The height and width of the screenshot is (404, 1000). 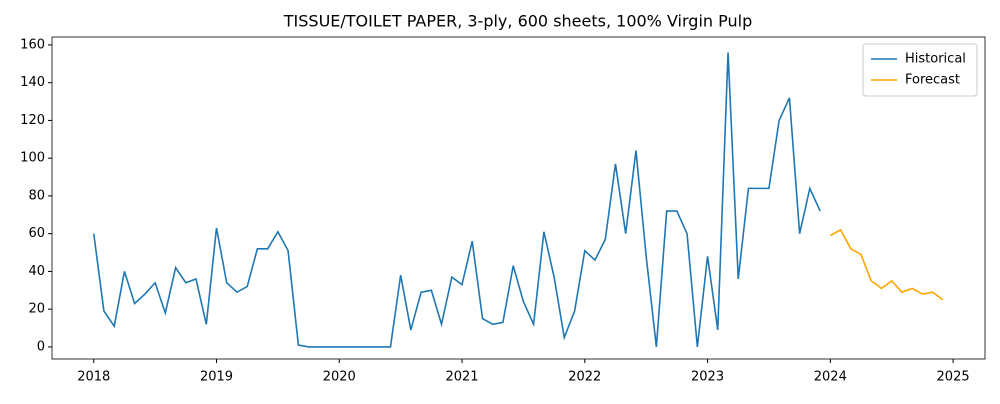 What do you see at coordinates (932, 80) in the screenshot?
I see `legend-label: Forecast` at bounding box center [932, 80].